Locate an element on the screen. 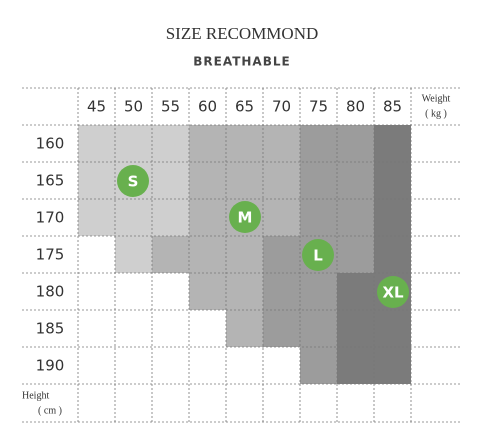 The height and width of the screenshot is (441, 480). height-label: 165 is located at coordinates (50, 181).